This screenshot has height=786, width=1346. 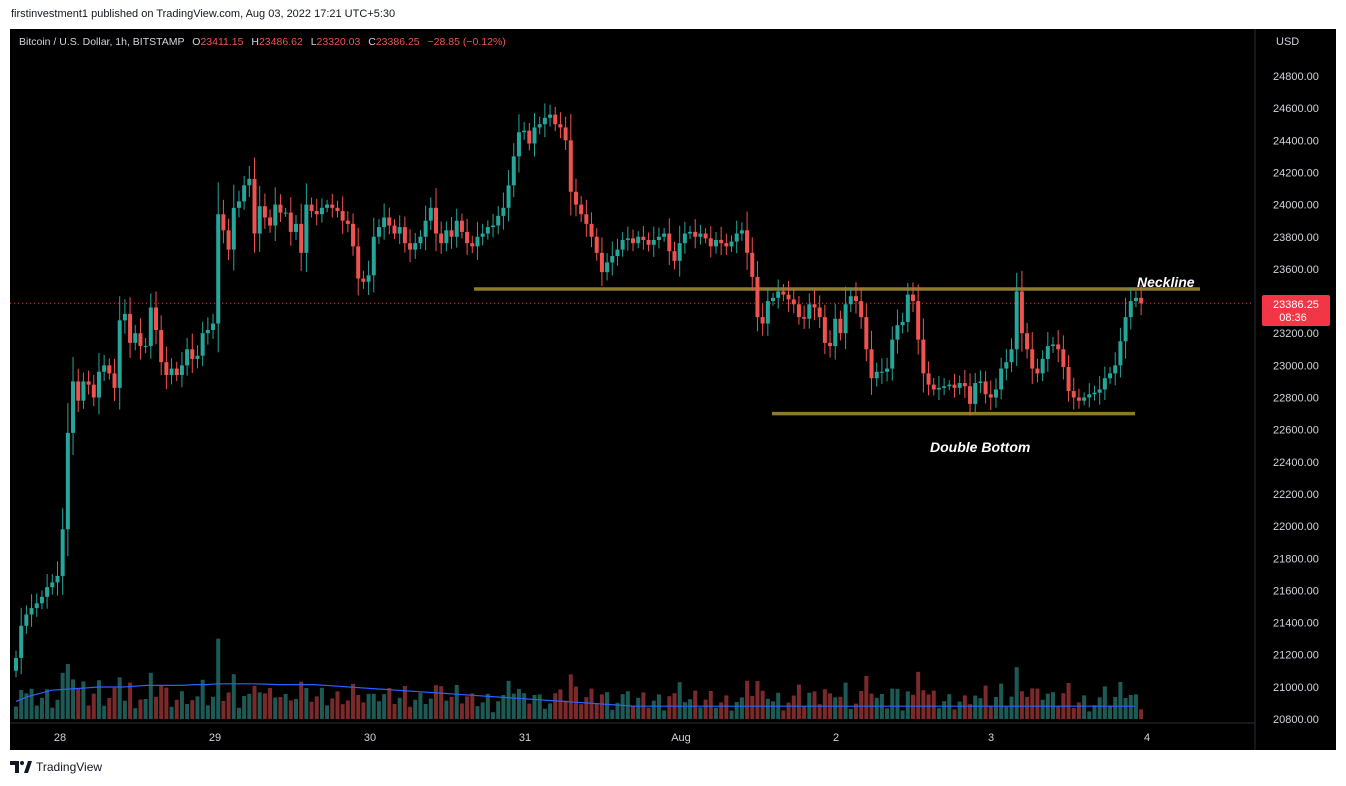 What do you see at coordinates (1296, 310) in the screenshot?
I see `last-price-badge: 23386.25 08:36` at bounding box center [1296, 310].